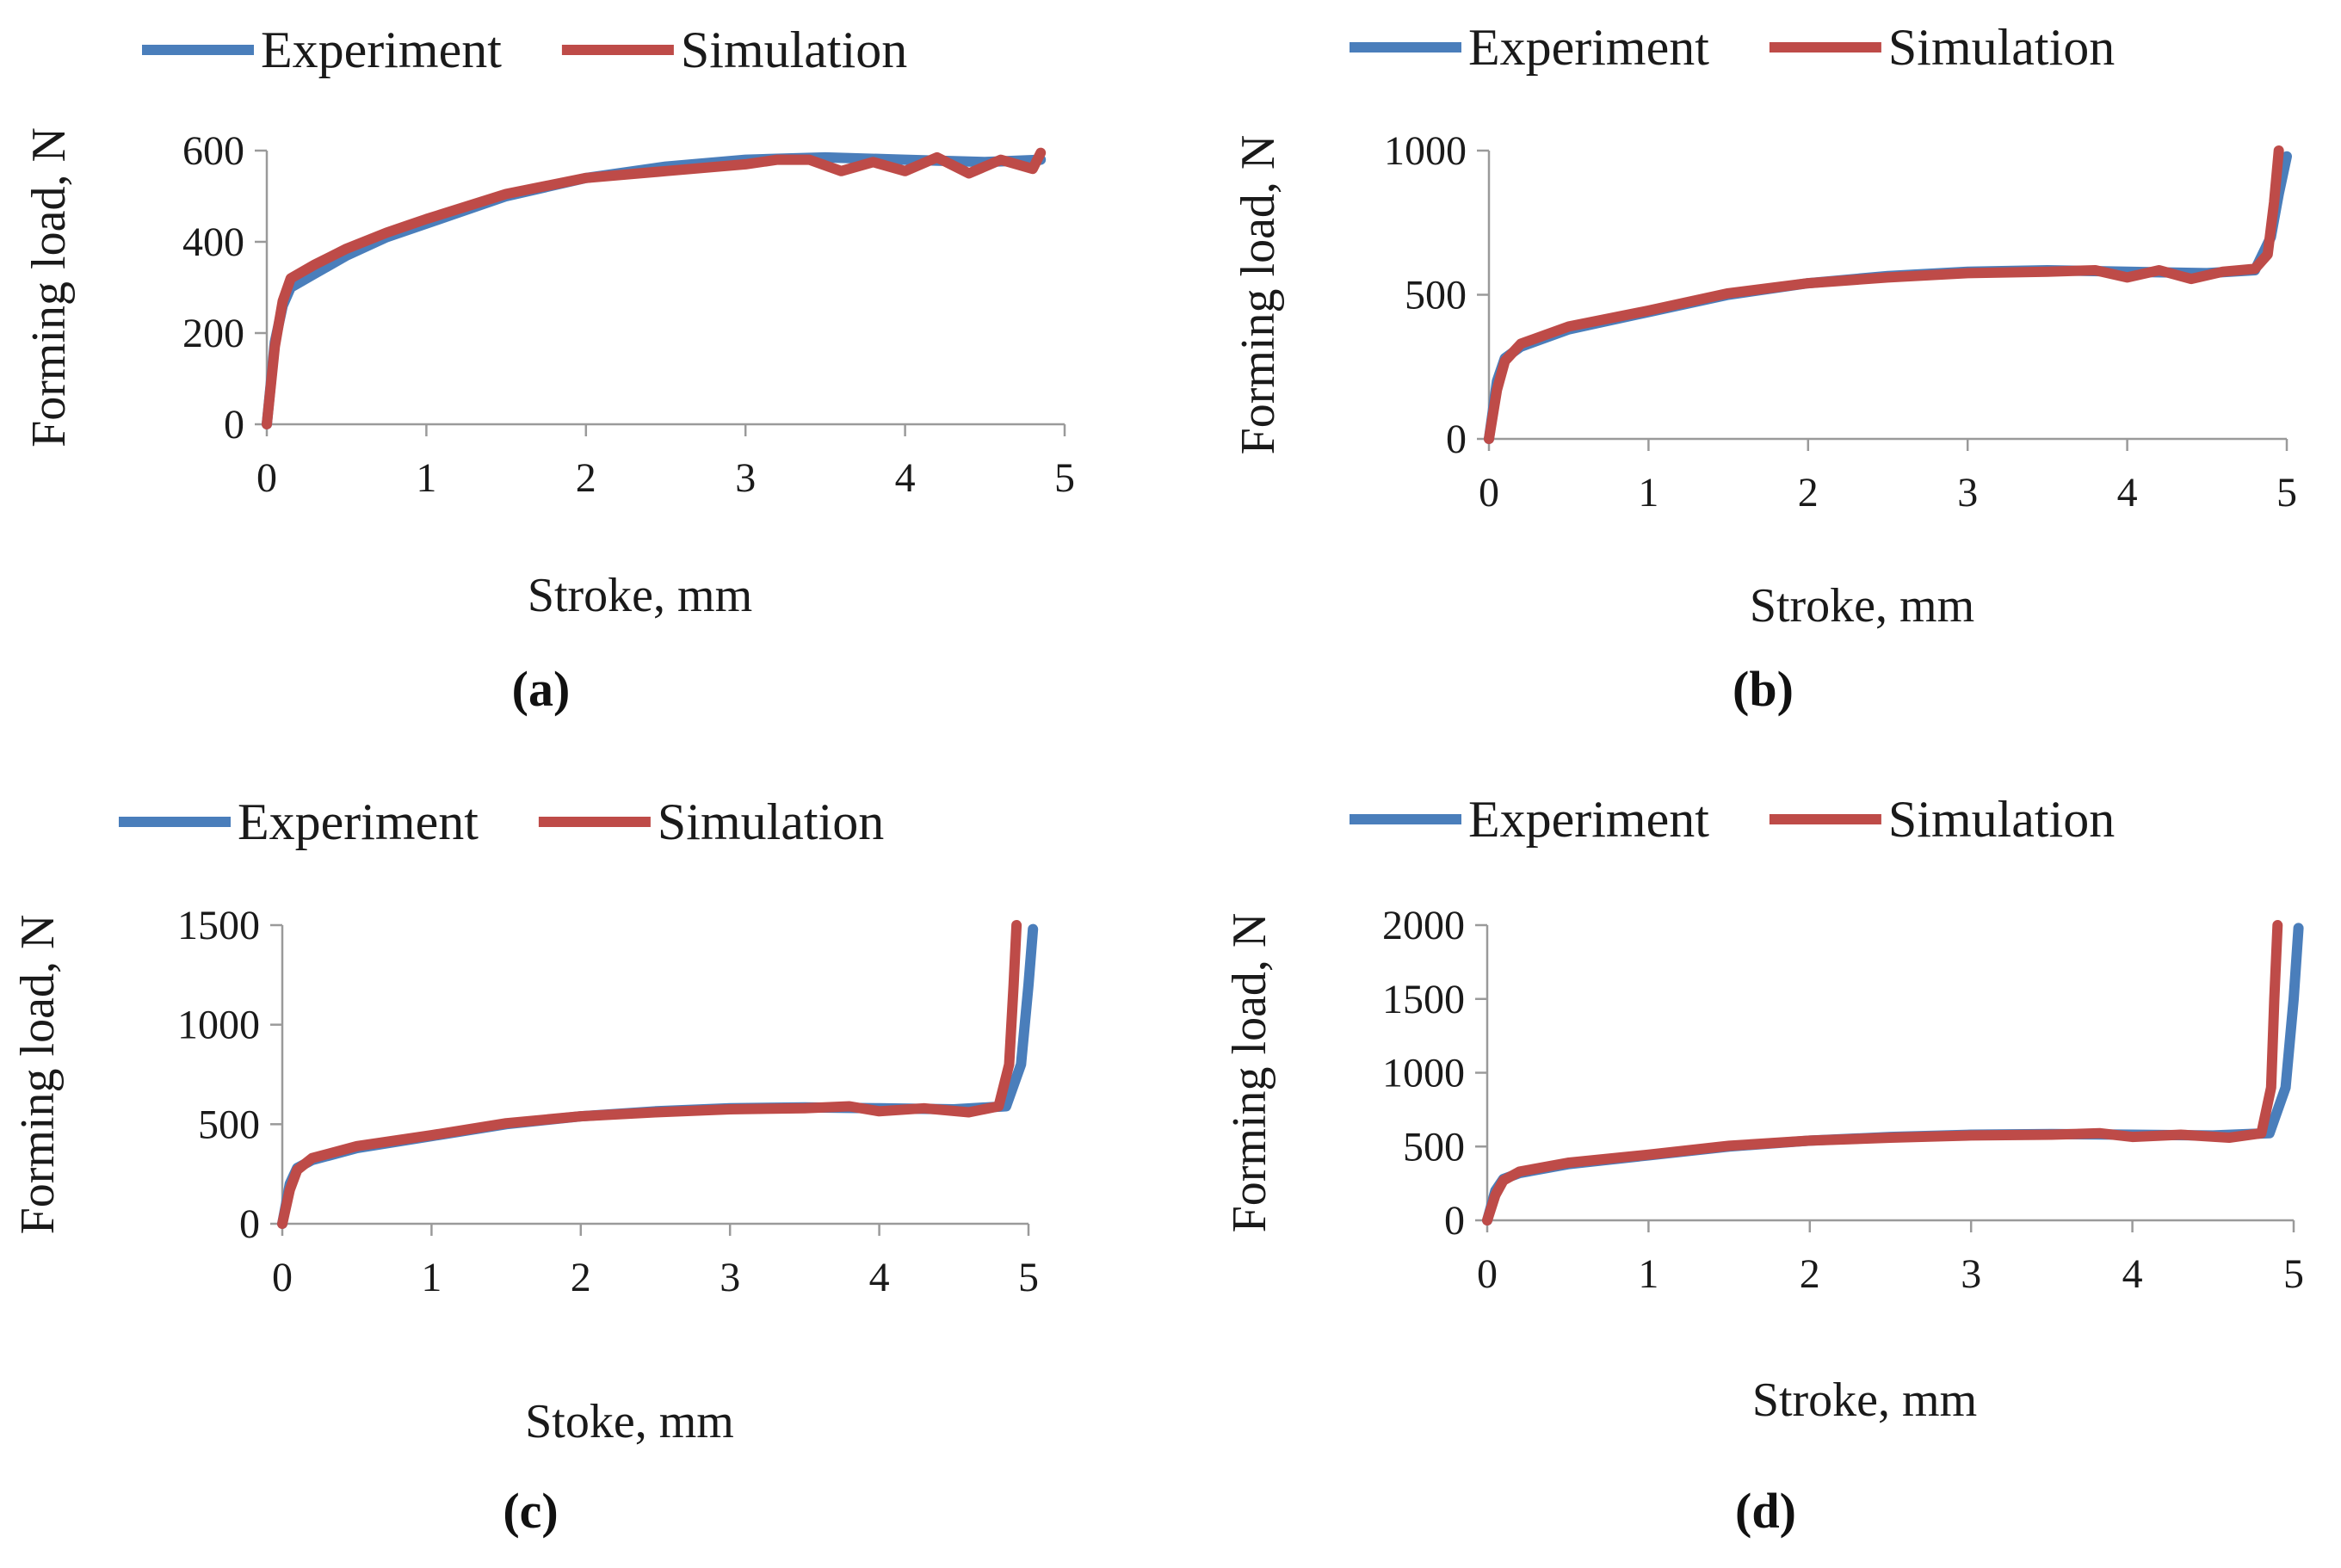 The image size is (2341, 1568). What do you see at coordinates (1765, 1511) in the screenshot?
I see `panel-label: (d)` at bounding box center [1765, 1511].